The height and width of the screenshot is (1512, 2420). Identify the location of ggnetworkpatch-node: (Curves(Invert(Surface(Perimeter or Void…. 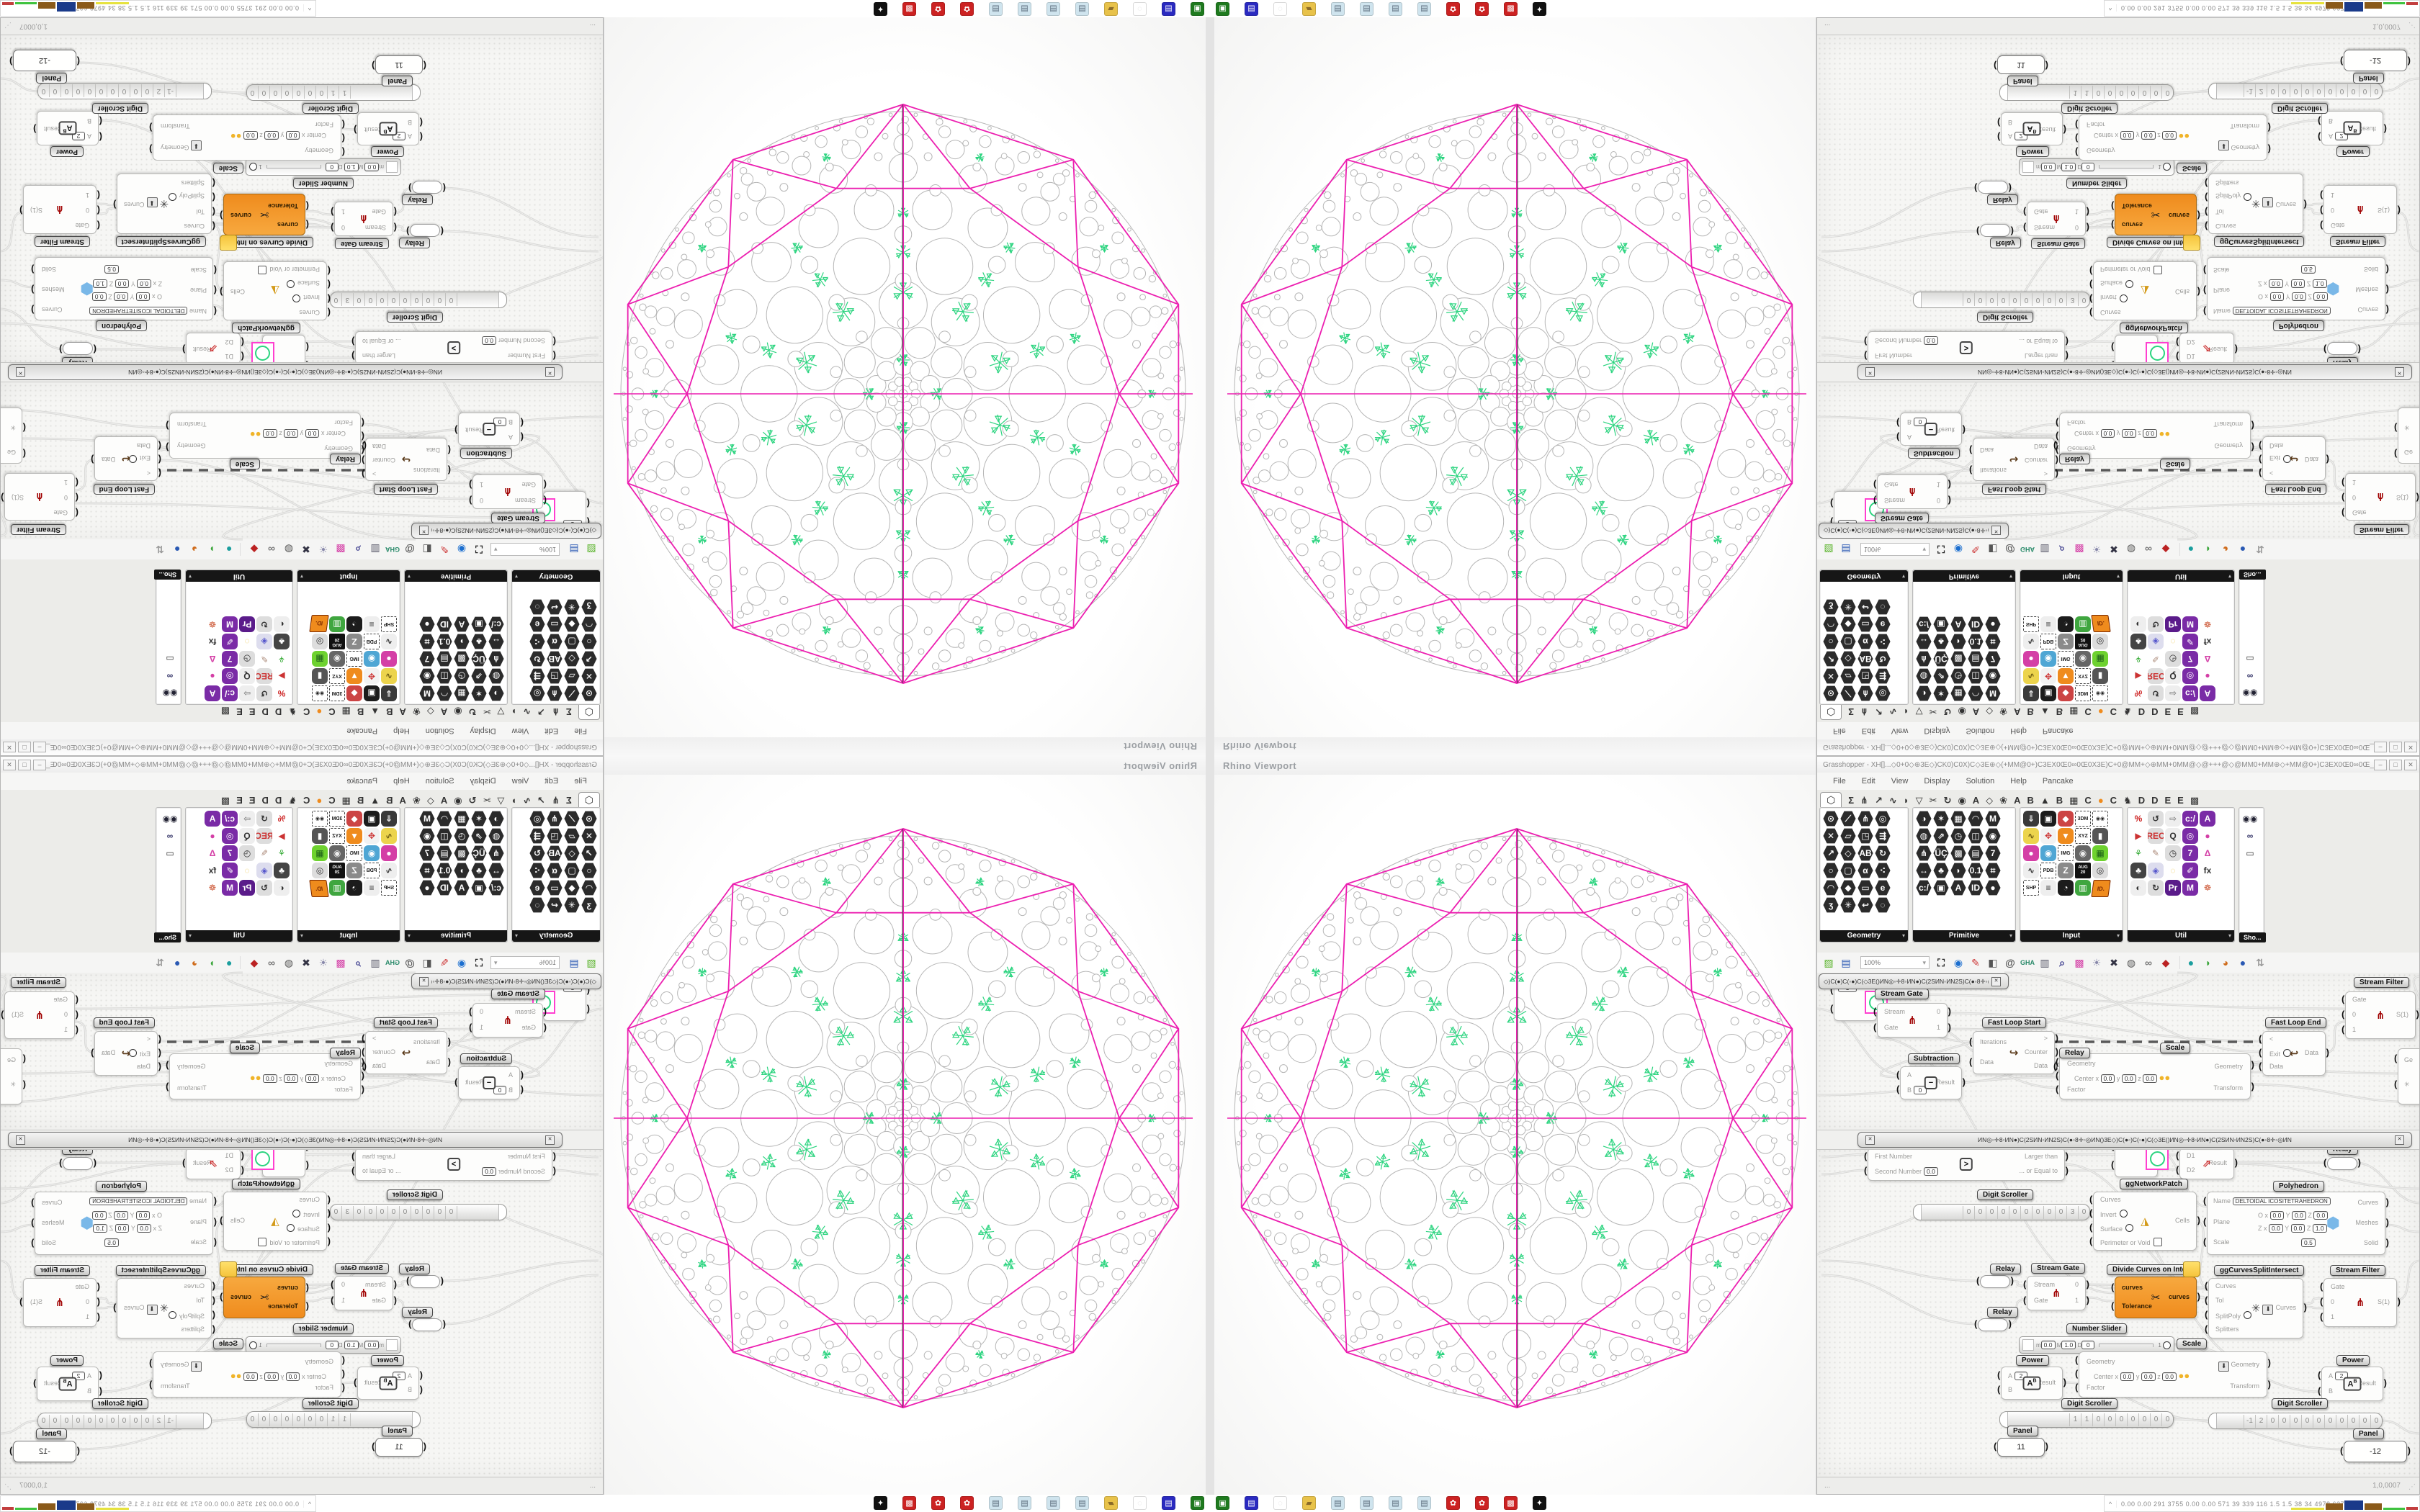
(275, 1221).